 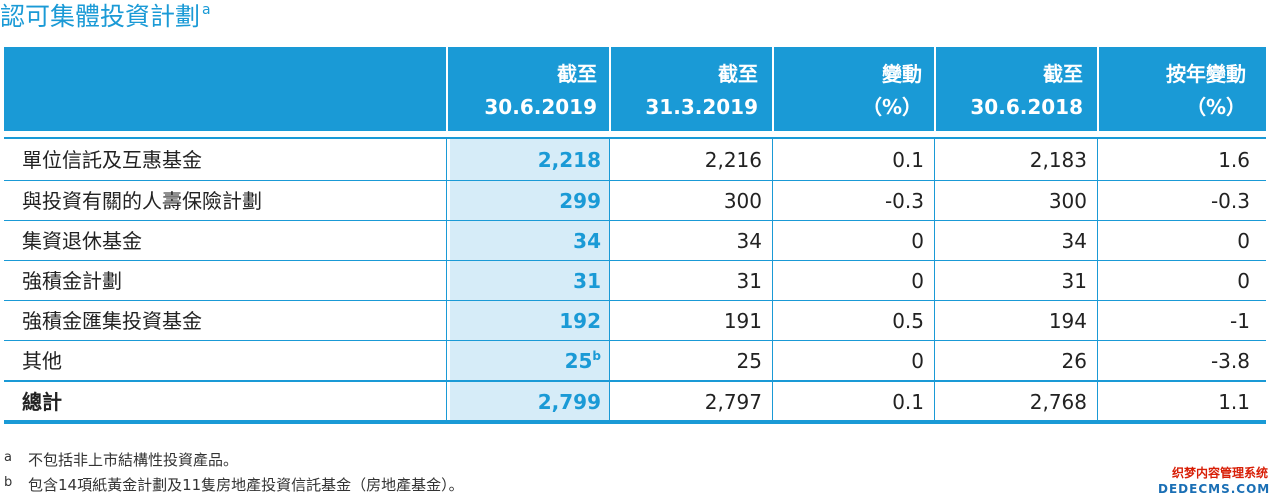 What do you see at coordinates (749, 281) in the screenshot?
I see `value-2019-03: 31` at bounding box center [749, 281].